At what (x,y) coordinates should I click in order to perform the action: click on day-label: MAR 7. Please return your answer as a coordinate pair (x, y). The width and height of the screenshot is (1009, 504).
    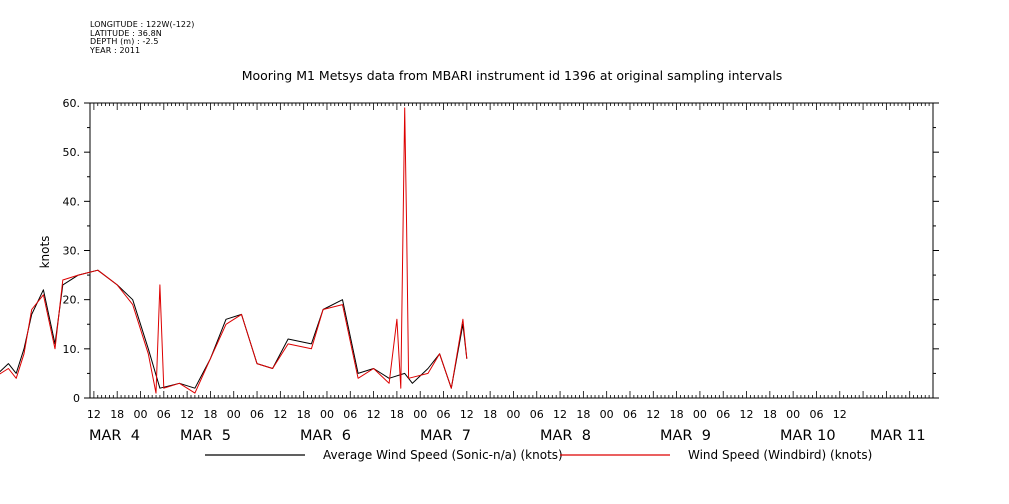
    Looking at the image, I should click on (445, 436).